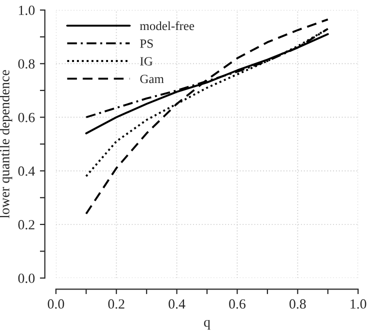 The width and height of the screenshot is (373, 335). What do you see at coordinates (207, 325) in the screenshot?
I see `x-axis-title: q` at bounding box center [207, 325].